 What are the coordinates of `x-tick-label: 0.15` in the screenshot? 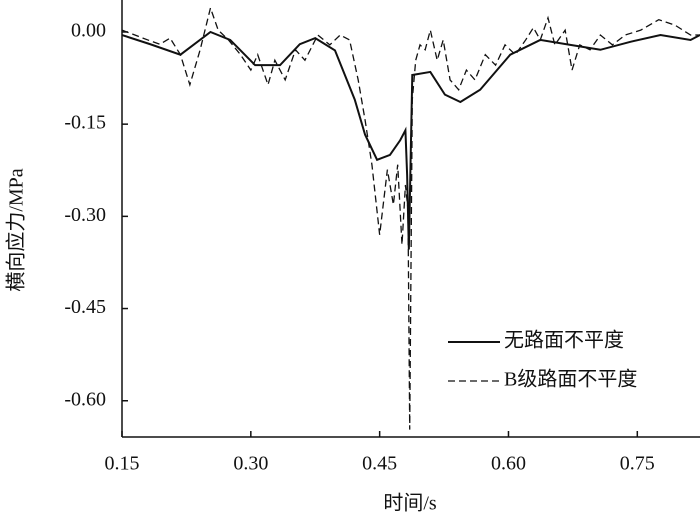 It's located at (122, 464).